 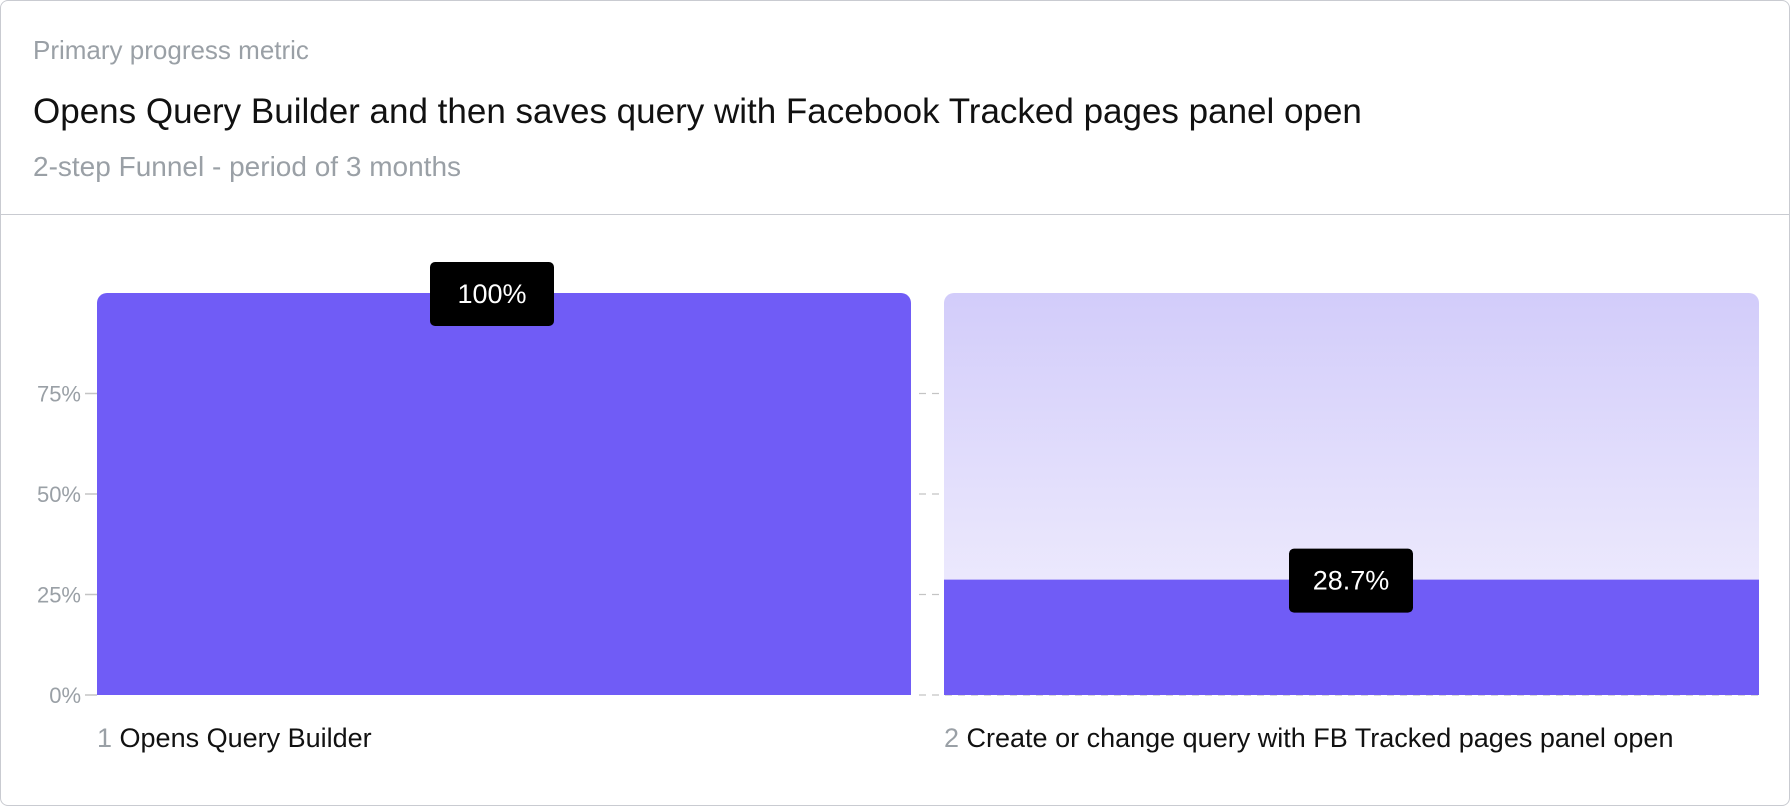 What do you see at coordinates (65, 695) in the screenshot?
I see `y-tick-label: 0%` at bounding box center [65, 695].